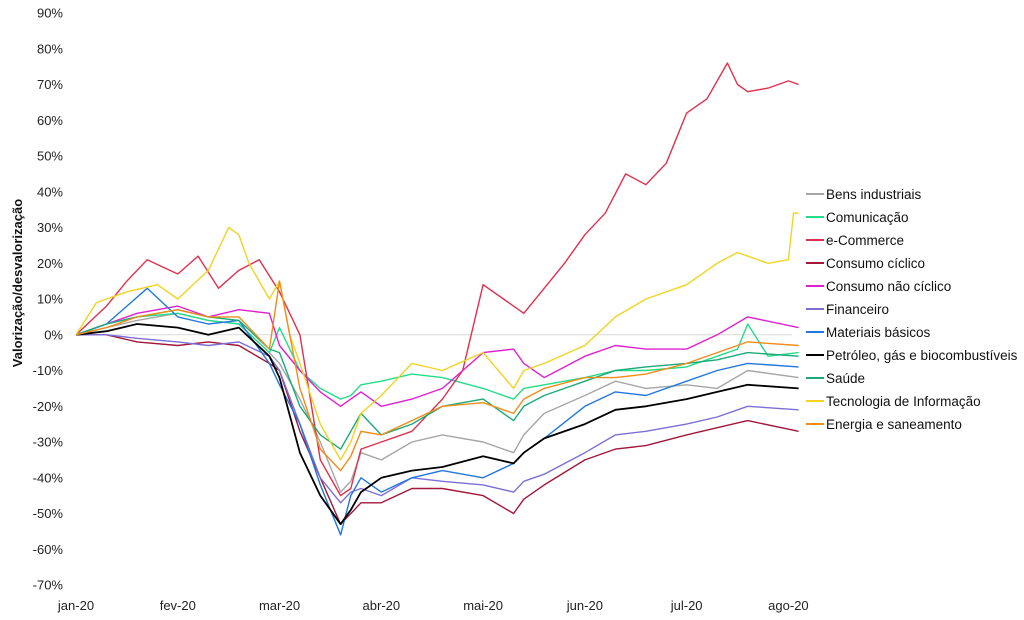 The height and width of the screenshot is (620, 1024). What do you see at coordinates (48, 406) in the screenshot?
I see `y-tick-label: -20%` at bounding box center [48, 406].